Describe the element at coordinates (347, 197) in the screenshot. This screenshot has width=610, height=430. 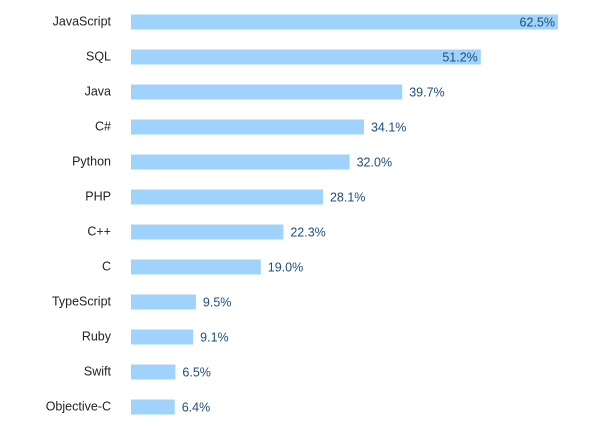
I see `value-label: 28.1%` at that location.